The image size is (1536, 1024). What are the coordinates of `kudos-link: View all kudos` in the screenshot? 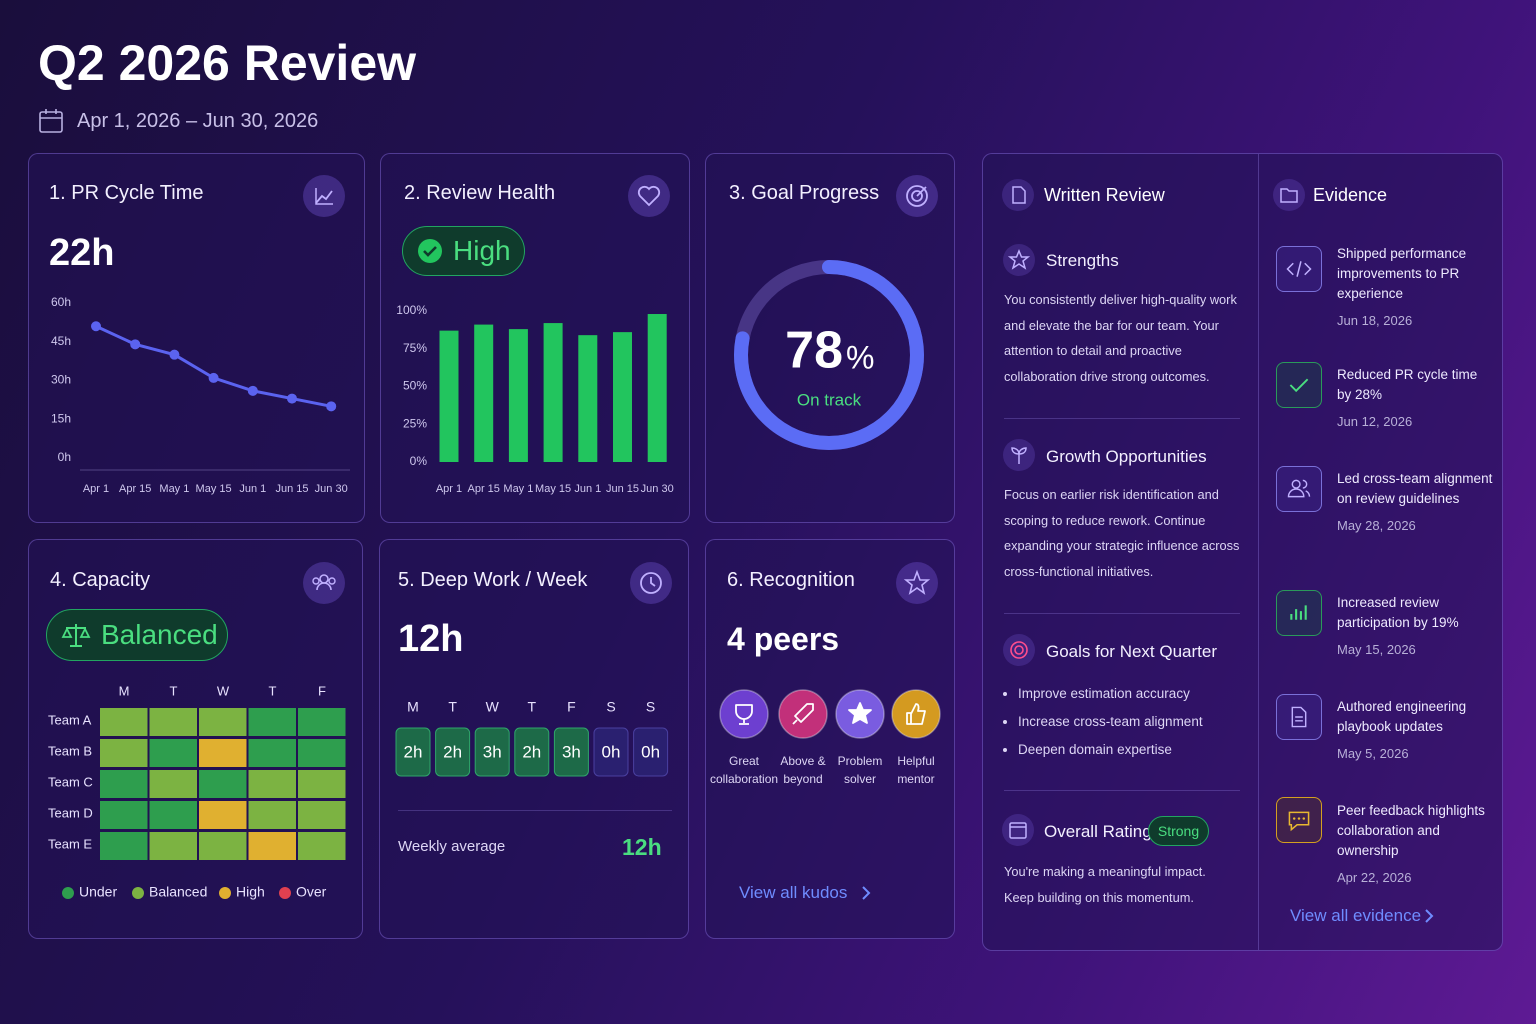 It's located at (793, 892).